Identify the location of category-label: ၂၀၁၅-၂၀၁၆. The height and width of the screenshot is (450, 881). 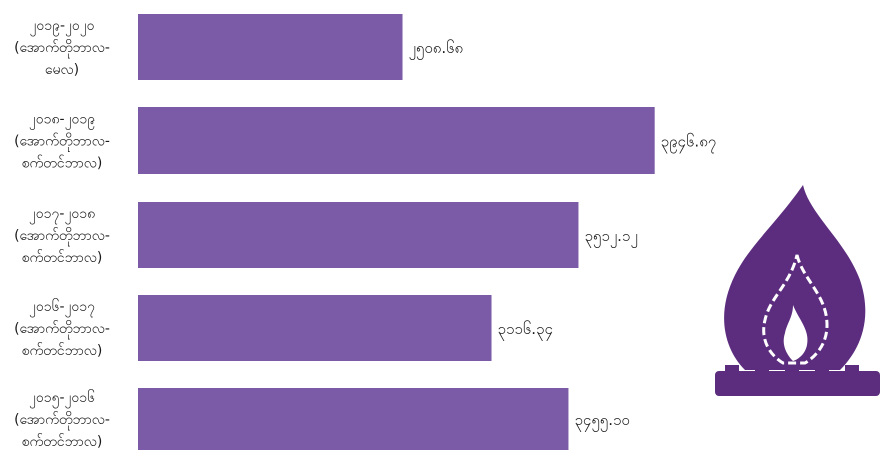
(62, 399).